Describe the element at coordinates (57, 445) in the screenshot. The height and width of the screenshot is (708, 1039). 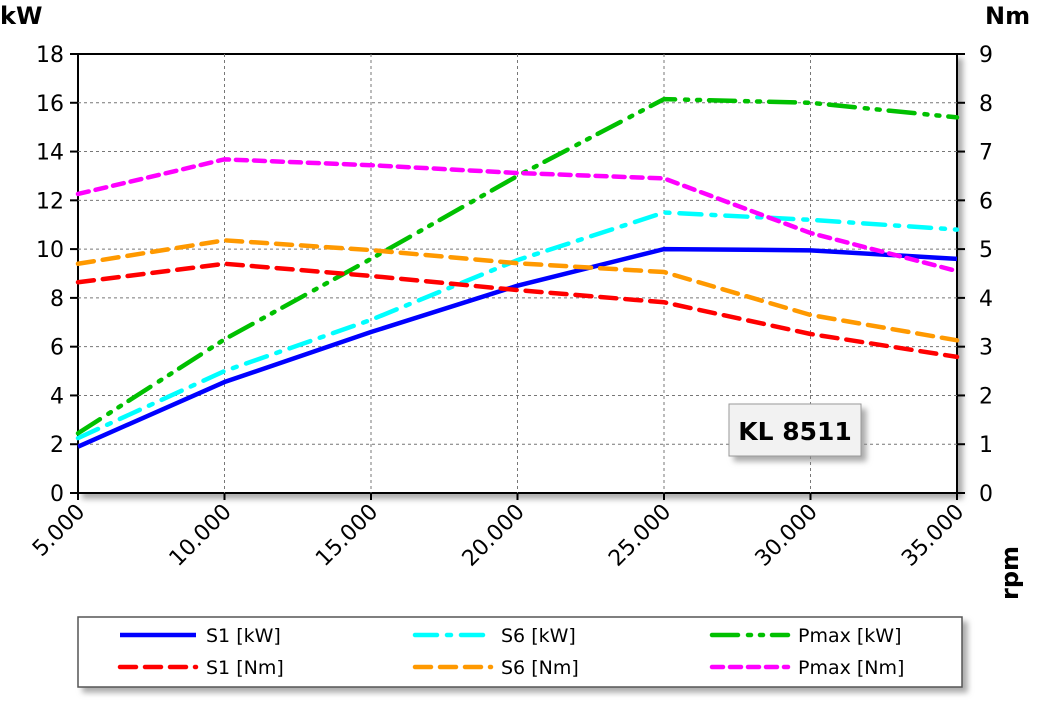
I see `y-left-tick-label: 2` at that location.